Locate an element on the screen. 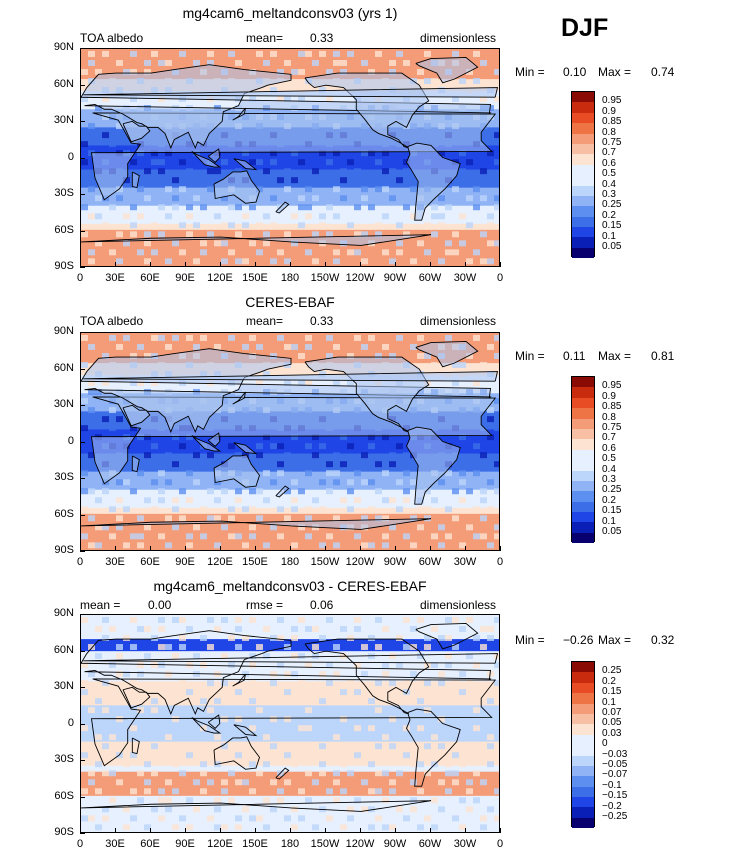 The height and width of the screenshot is (858, 732). colorbar-label: −0.25 is located at coordinates (615, 816).